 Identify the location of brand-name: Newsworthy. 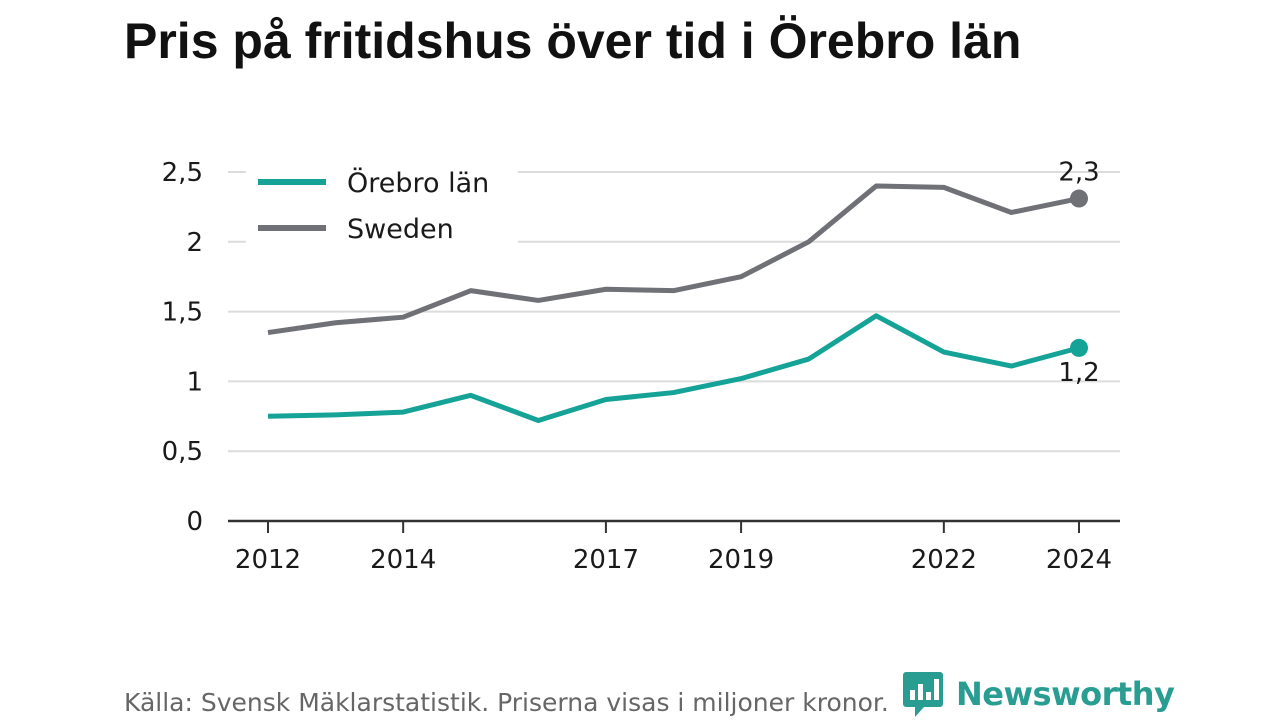
(1065, 694).